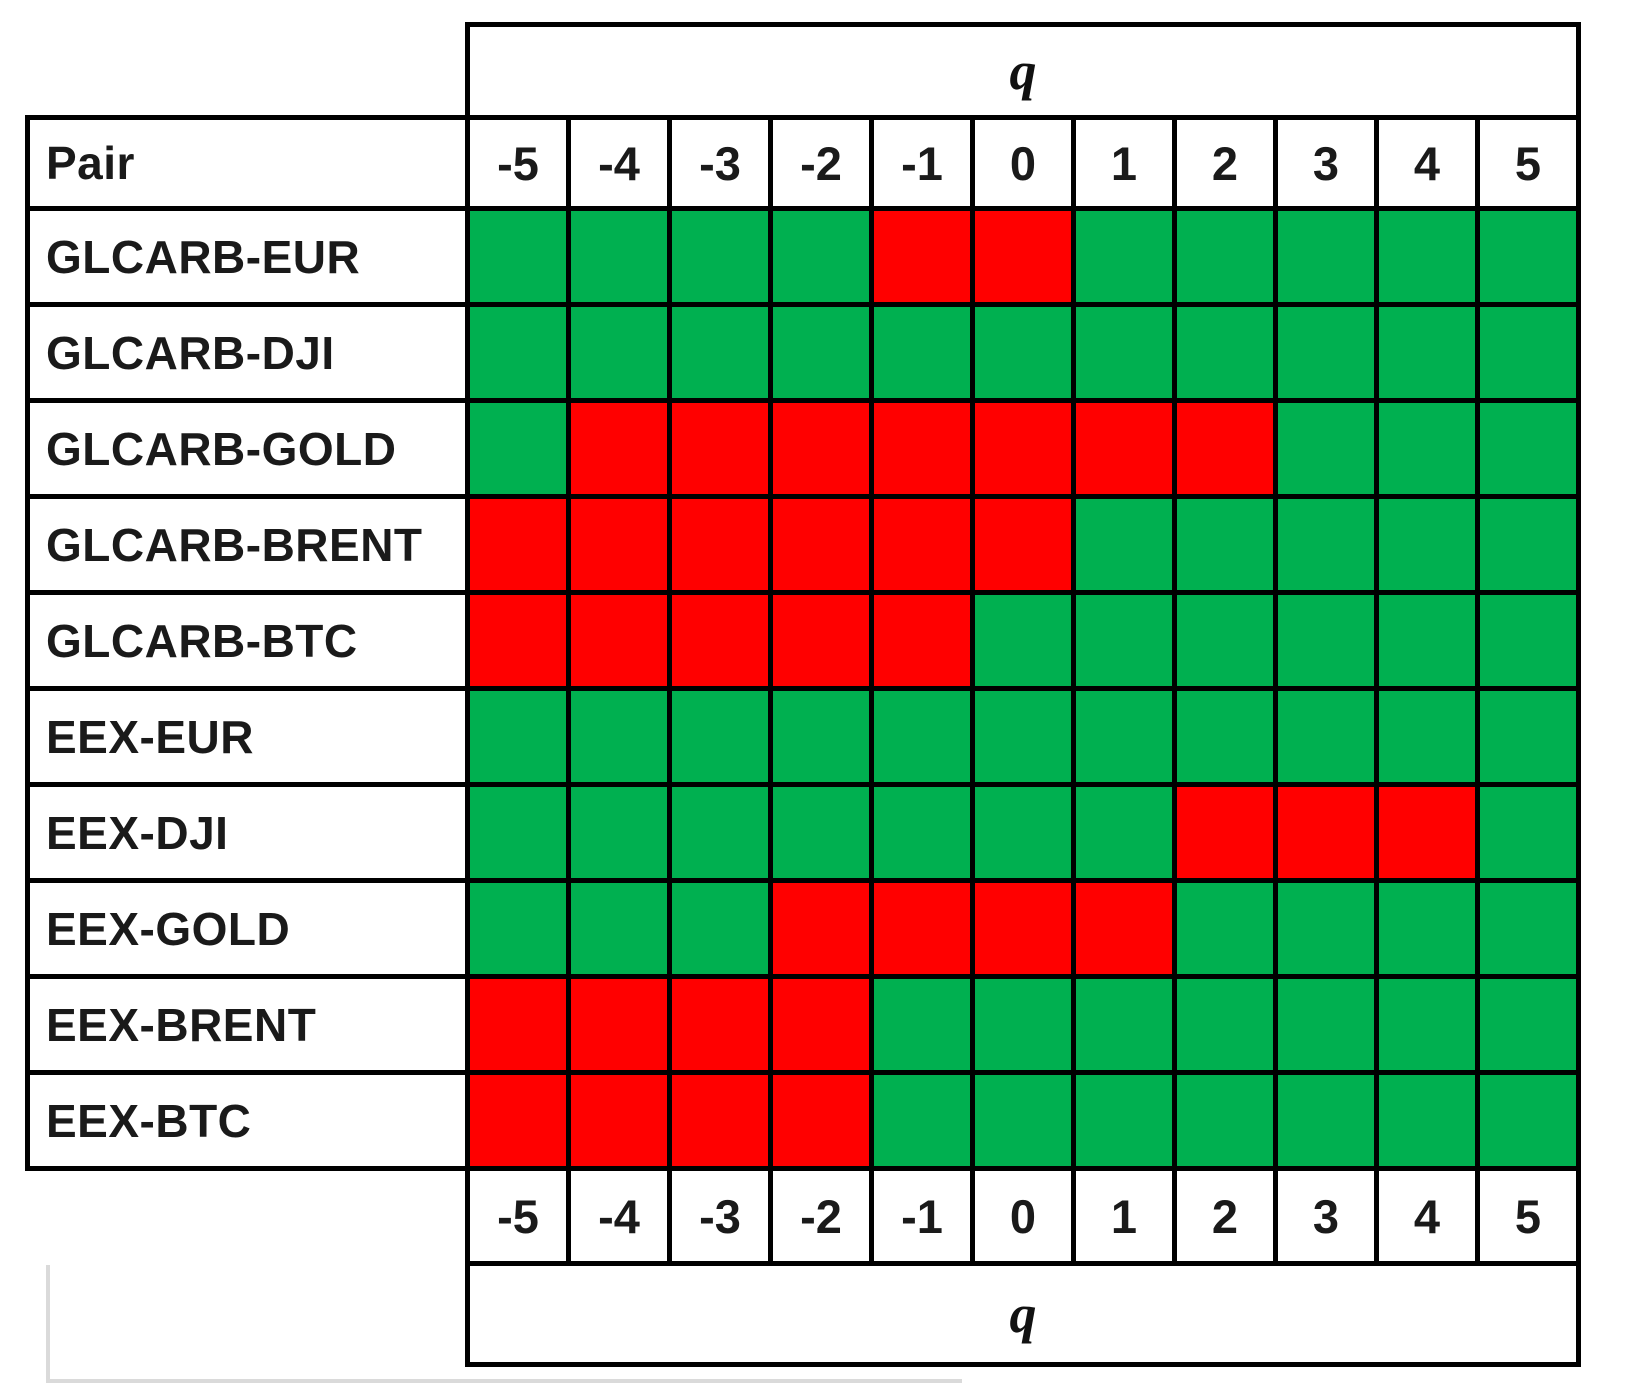 Image resolution: width=1649 pixels, height=1390 pixels. I want to click on q-column-footer: 0, so click(1023, 1216).